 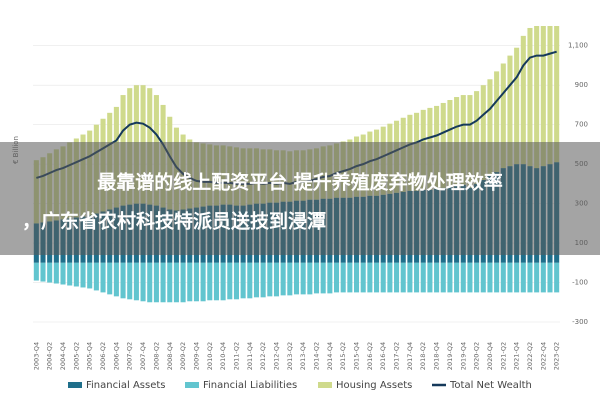 I want to click on x-tick-label: 2005-Q4, so click(x=90, y=356).